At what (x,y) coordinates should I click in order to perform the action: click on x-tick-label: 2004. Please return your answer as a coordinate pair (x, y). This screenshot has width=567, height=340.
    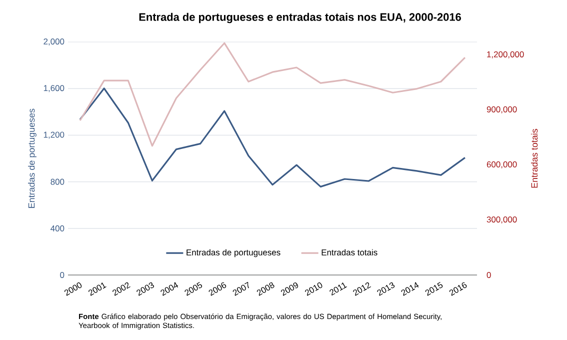
    Looking at the image, I should click on (169, 289).